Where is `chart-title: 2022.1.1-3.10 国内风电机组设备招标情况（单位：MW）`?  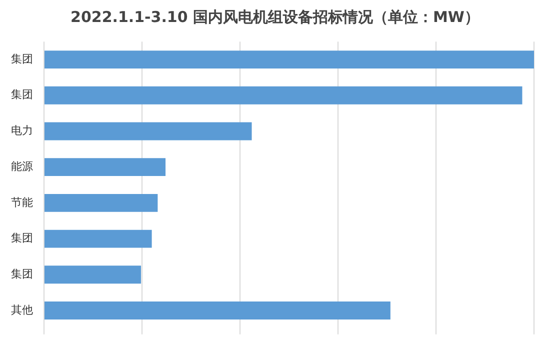
chart-title: 2022.1.1-3.10 国内风电机组设备招标情况（单位：MW） is located at coordinates (275, 18).